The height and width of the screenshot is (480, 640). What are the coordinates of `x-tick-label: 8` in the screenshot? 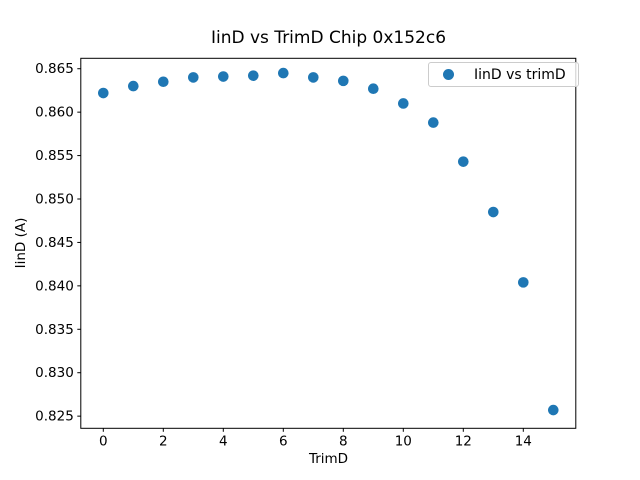 It's located at (343, 441).